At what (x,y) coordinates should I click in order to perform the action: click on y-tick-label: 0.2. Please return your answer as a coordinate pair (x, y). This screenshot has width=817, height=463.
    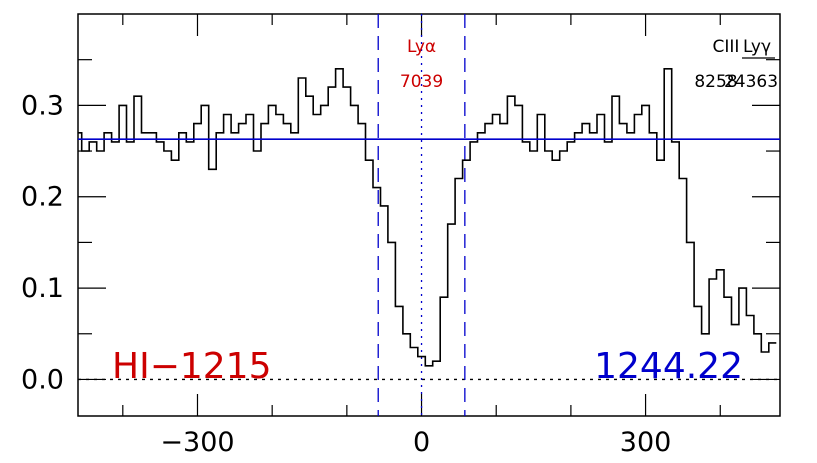
    Looking at the image, I should click on (42, 197).